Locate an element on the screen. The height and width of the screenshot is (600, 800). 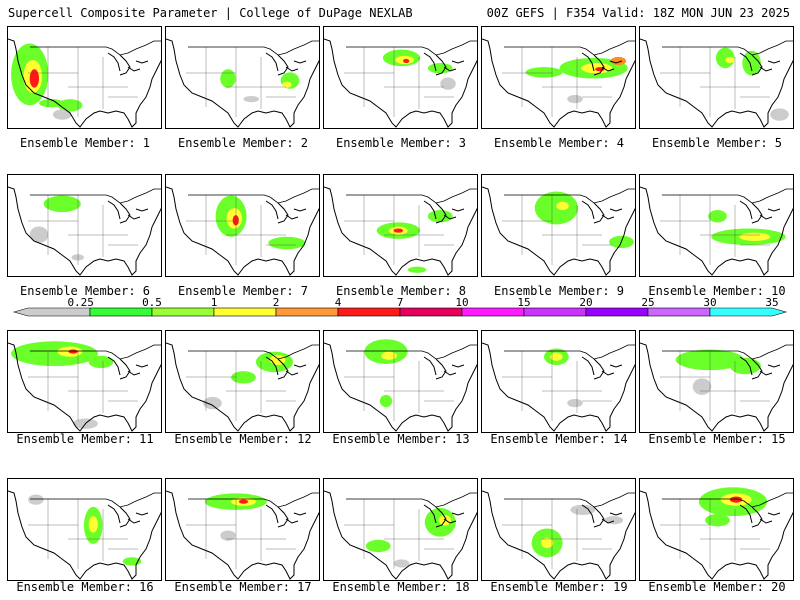
ensemble-member-caption: Ensemble Member: 6 is located at coordinates (85, 291).